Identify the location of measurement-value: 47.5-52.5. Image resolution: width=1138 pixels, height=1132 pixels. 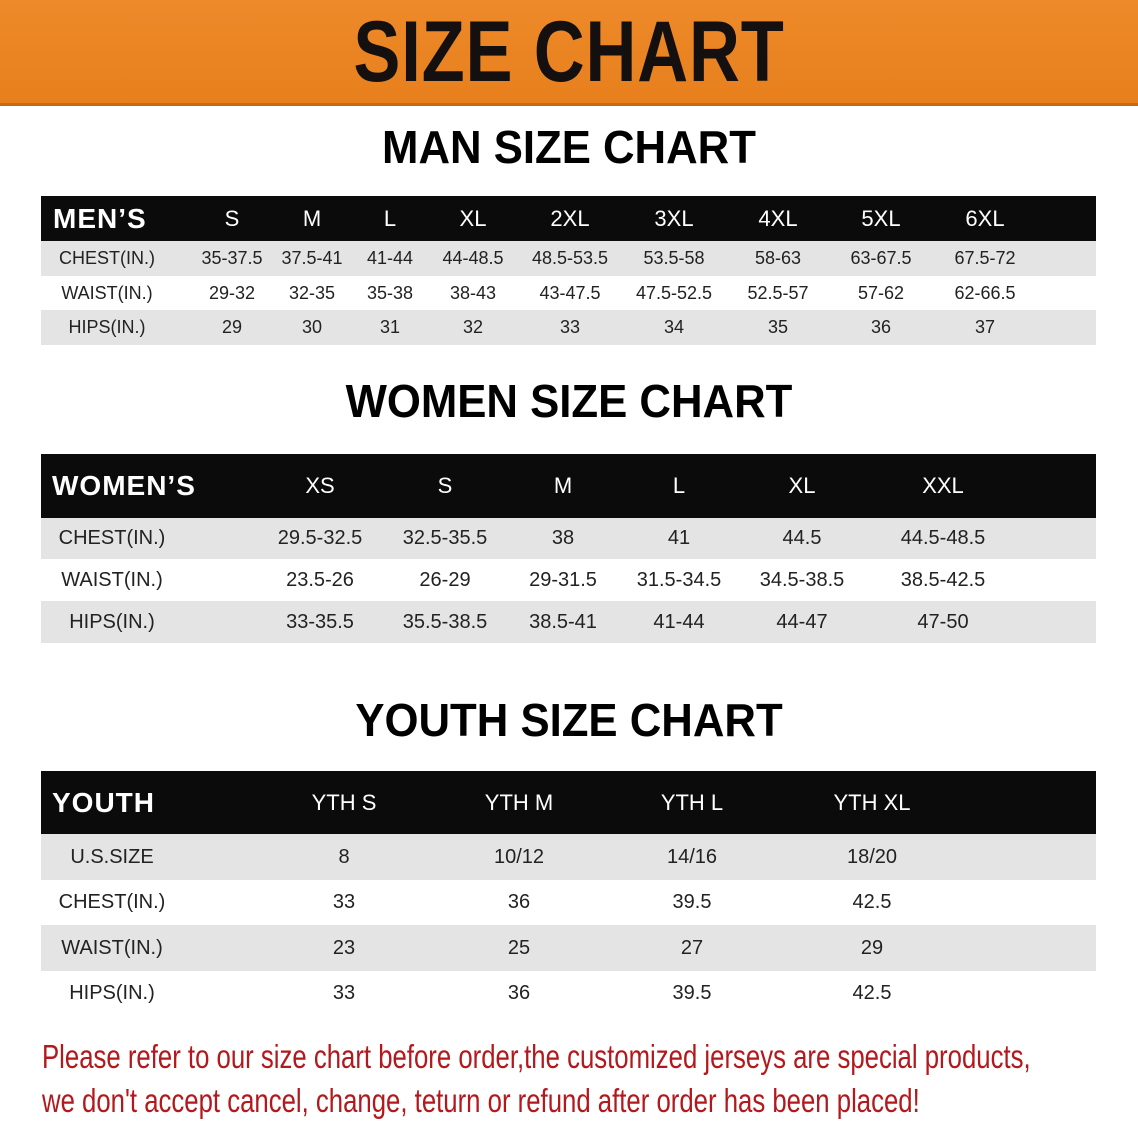
(674, 293).